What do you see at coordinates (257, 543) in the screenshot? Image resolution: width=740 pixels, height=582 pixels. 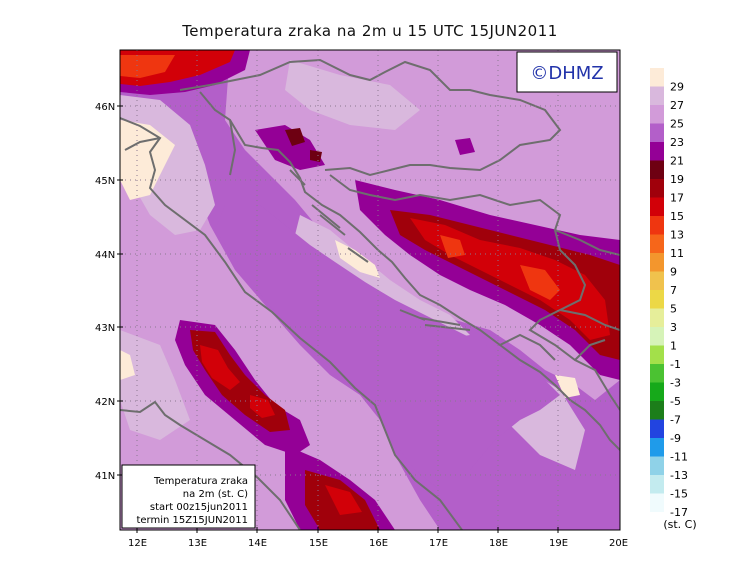 I see `lon-label-14: 14E` at bounding box center [257, 543].